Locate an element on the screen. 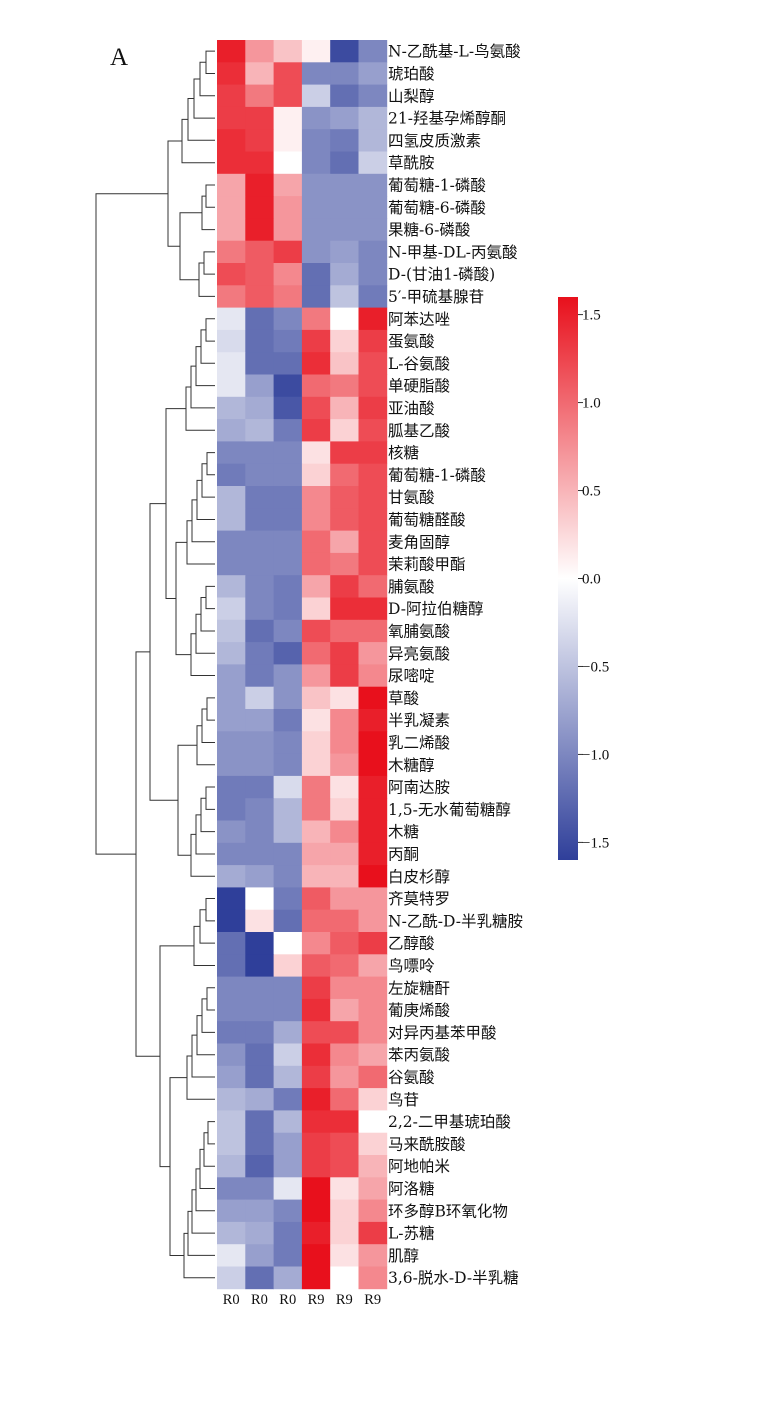 The width and height of the screenshot is (778, 1405). row-label: 左旋糖酐 is located at coordinates (419, 988).